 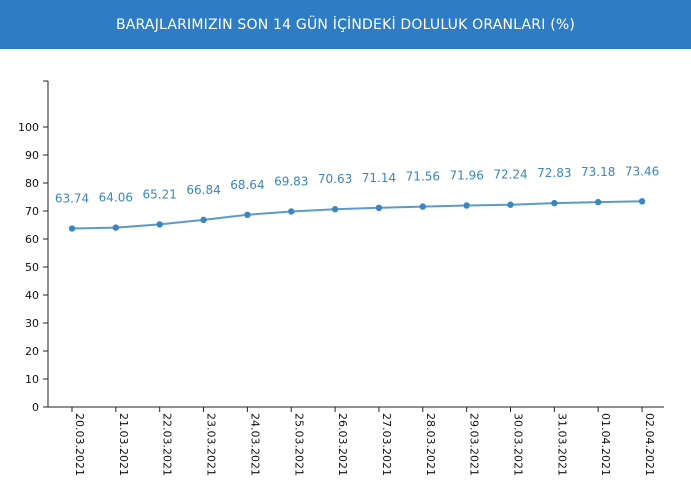 I want to click on x-tick-label: 01.04.2021, so click(x=605, y=444).